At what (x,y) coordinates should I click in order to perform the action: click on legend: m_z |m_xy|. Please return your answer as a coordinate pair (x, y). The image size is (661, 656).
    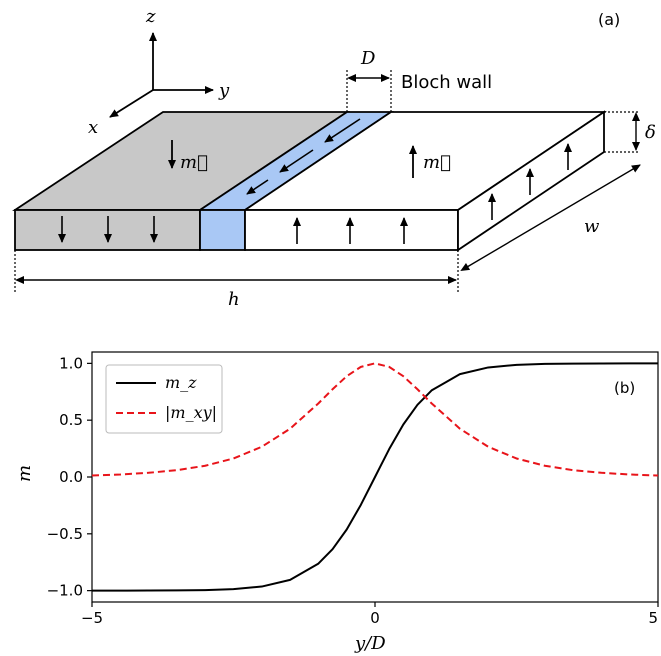
    Looking at the image, I should click on (164, 399).